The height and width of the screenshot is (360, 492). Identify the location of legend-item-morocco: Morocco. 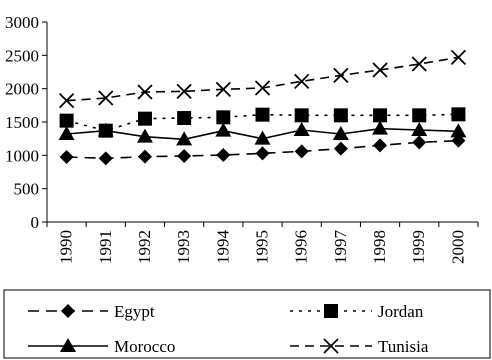
(101, 346).